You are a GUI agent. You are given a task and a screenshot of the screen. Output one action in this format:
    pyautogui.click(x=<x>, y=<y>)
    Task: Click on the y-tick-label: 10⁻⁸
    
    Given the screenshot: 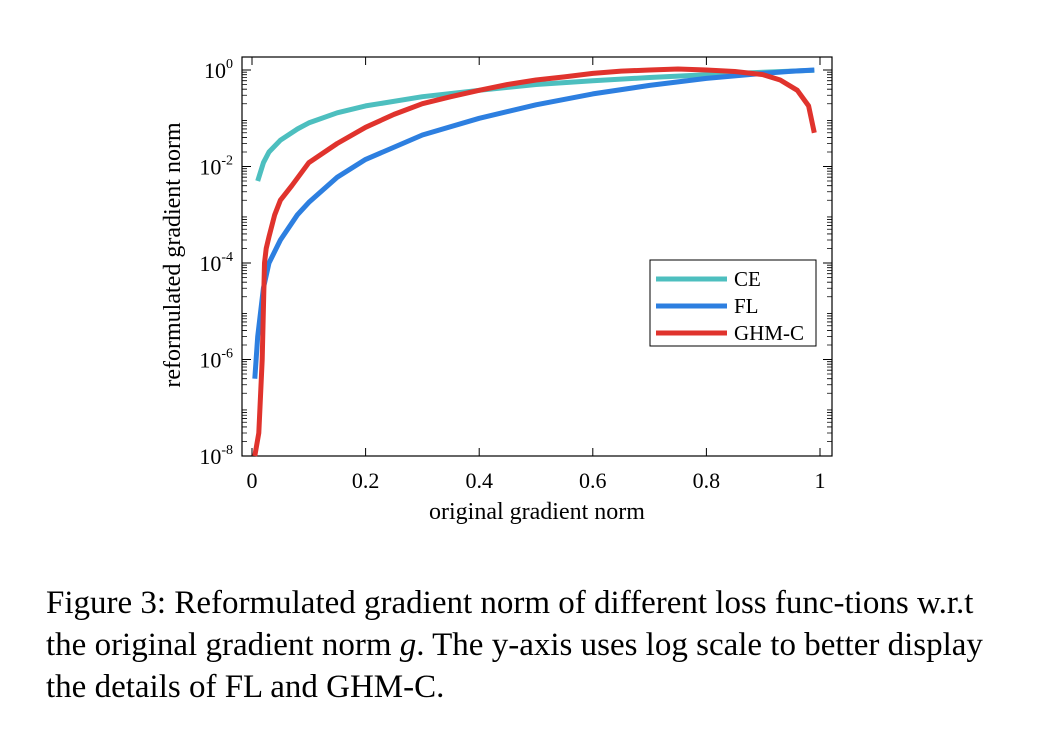 What is the action you would take?
    pyautogui.click(x=216, y=456)
    